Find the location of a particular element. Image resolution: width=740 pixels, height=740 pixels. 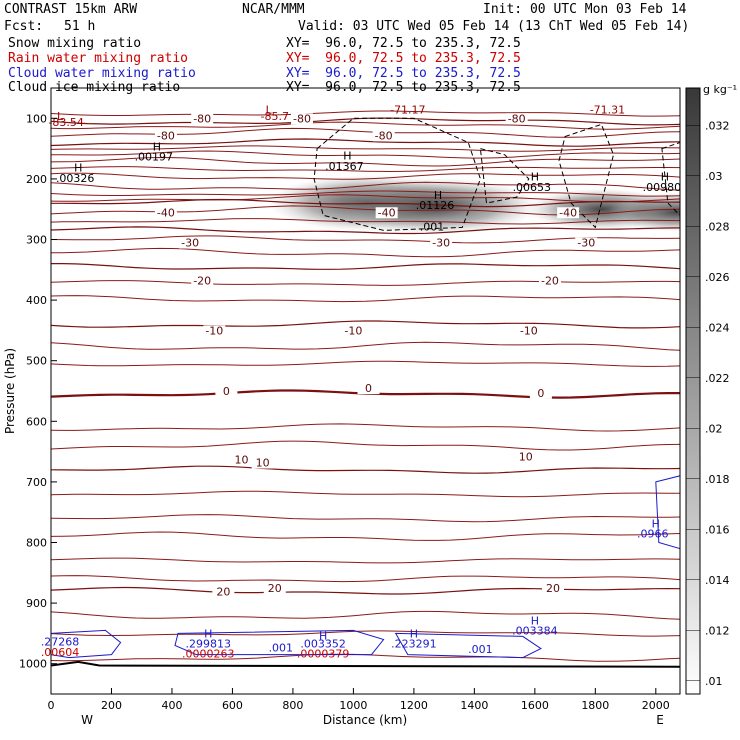

extremum-label: .223291 is located at coordinates (414, 643).